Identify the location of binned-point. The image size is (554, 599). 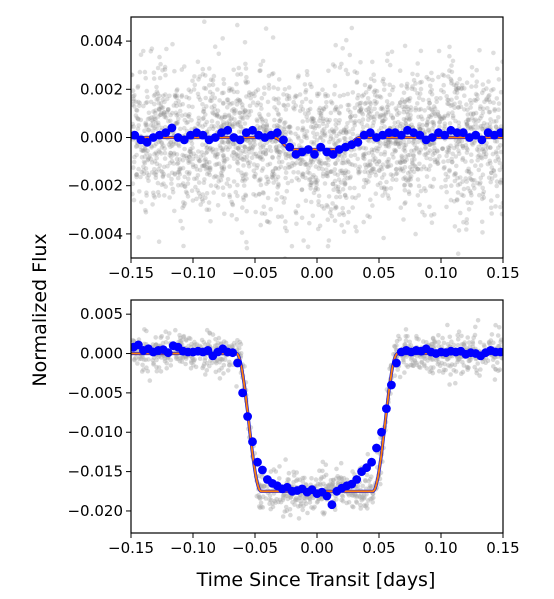
(252, 130).